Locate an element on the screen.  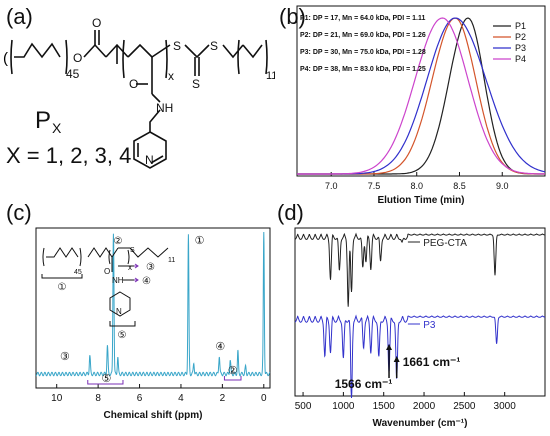
peak-label: ① is located at coordinates (200, 241).